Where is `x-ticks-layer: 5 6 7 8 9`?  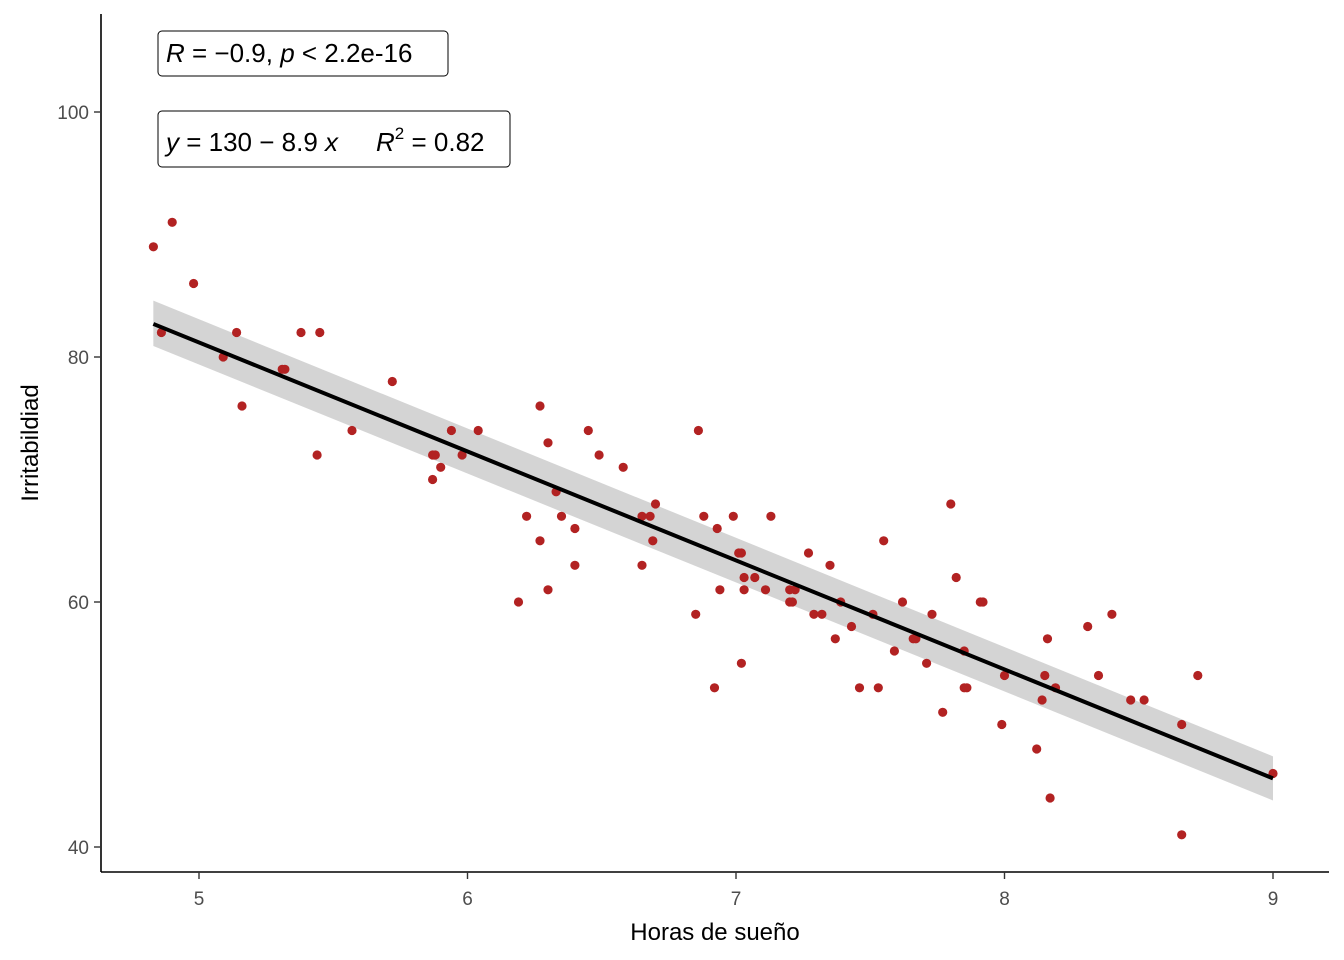
x-ticks-layer: 5 6 7 8 9 is located at coordinates (736, 891).